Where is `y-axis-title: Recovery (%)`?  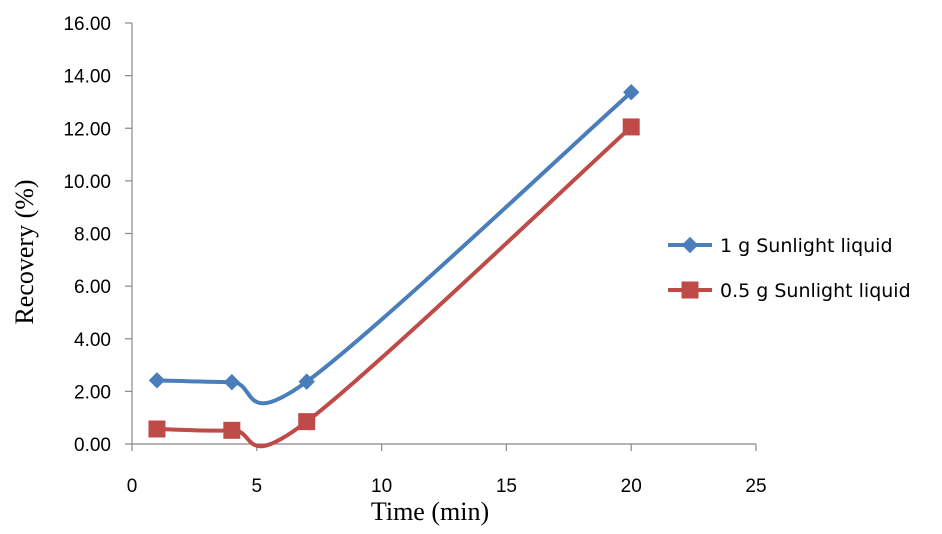 y-axis-title: Recovery (%) is located at coordinates (24, 251).